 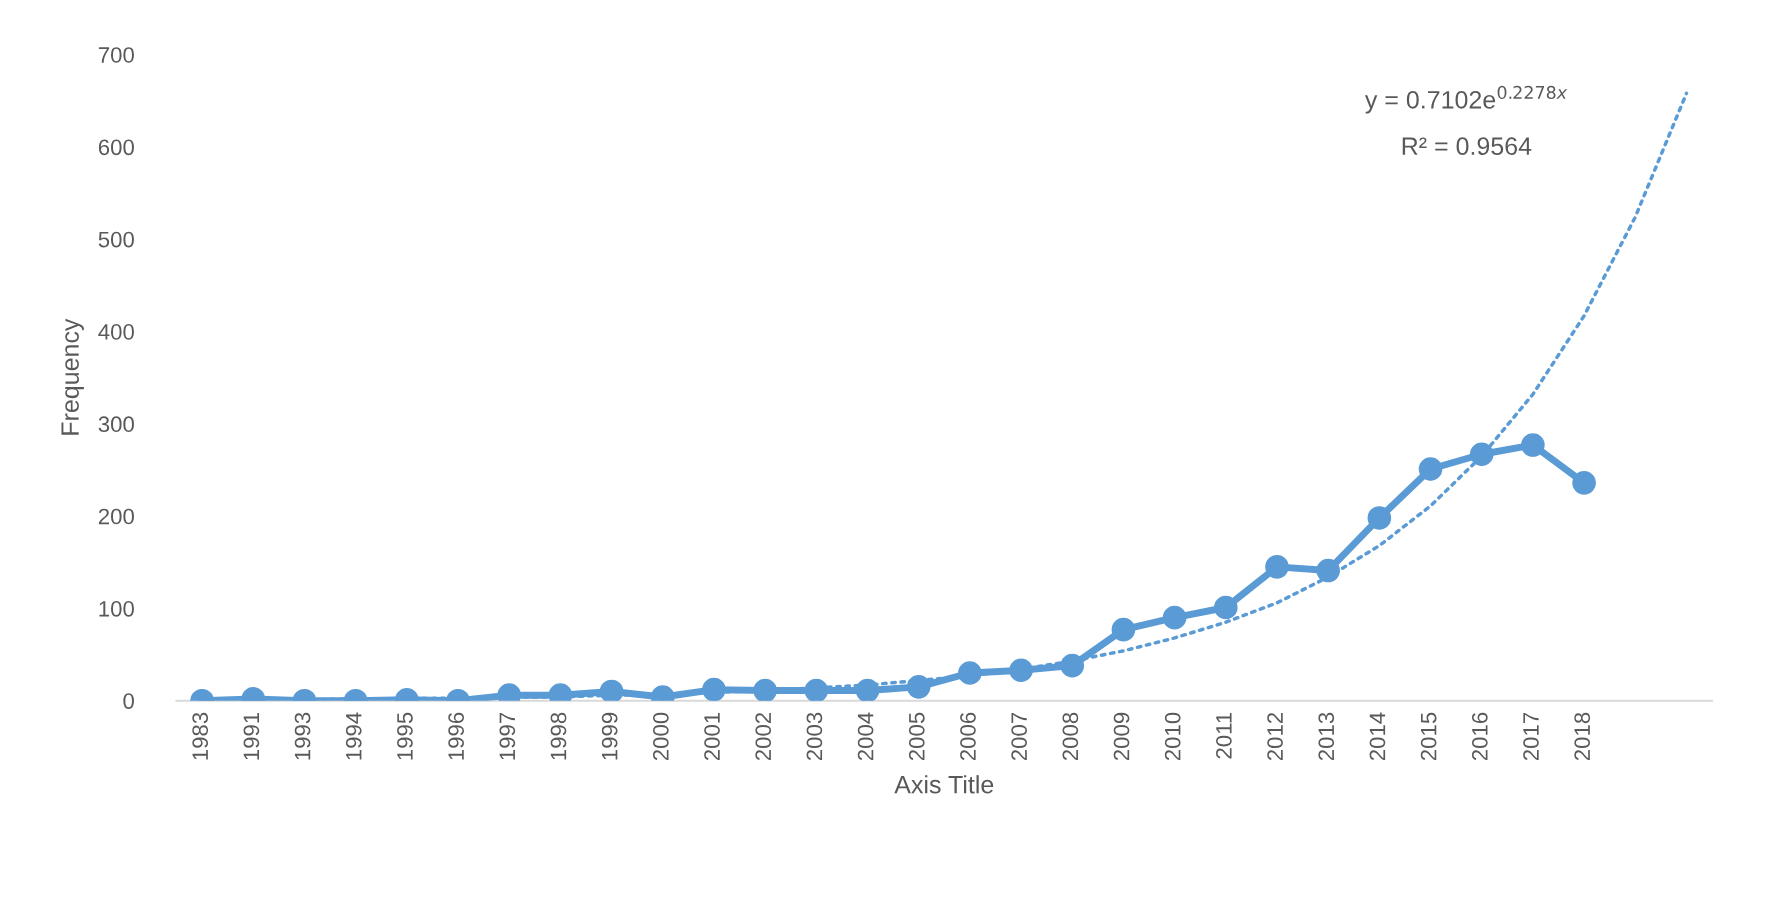 I want to click on x-tick-label: 2014, so click(x=1377, y=736).